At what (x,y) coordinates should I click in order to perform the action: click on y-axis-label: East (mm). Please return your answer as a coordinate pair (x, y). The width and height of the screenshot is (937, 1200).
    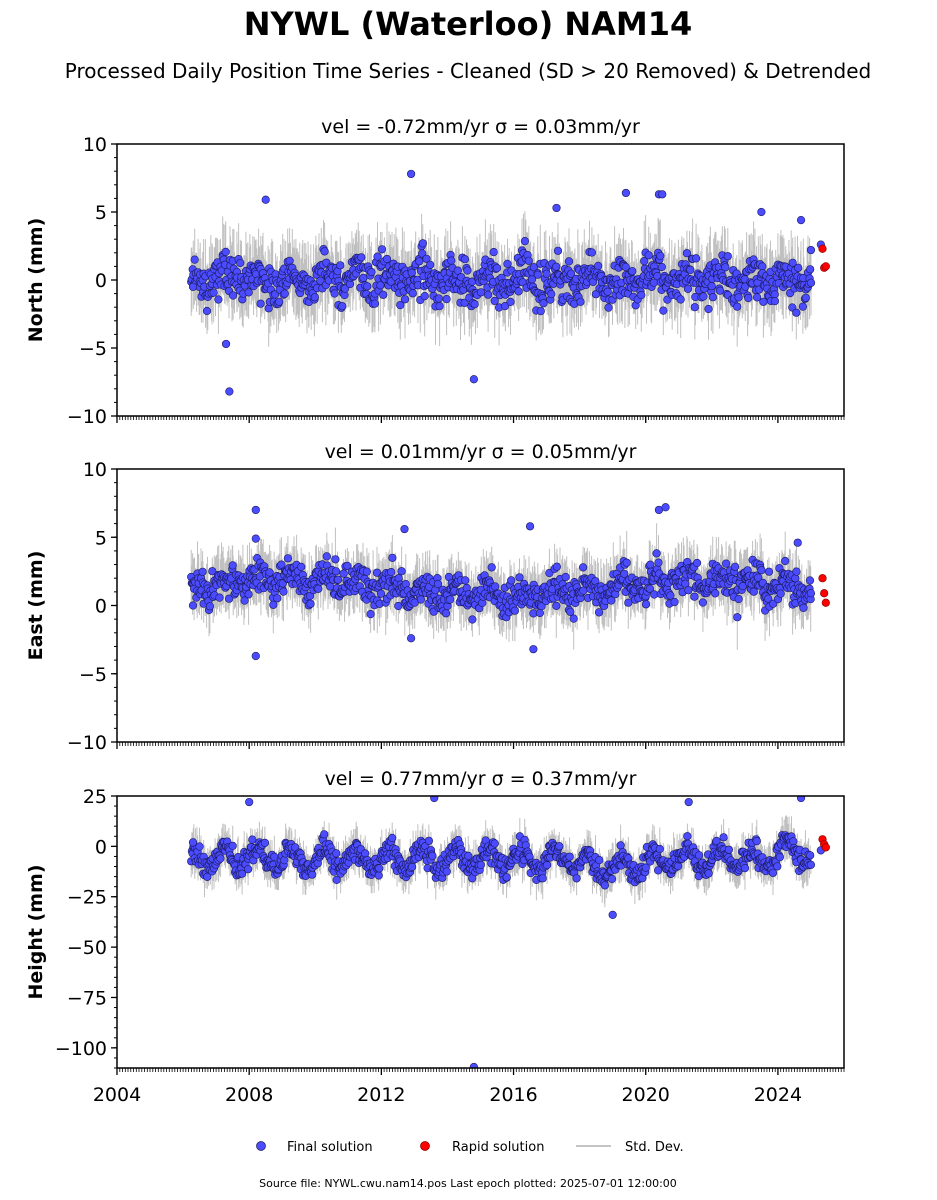
    Looking at the image, I should click on (36, 606).